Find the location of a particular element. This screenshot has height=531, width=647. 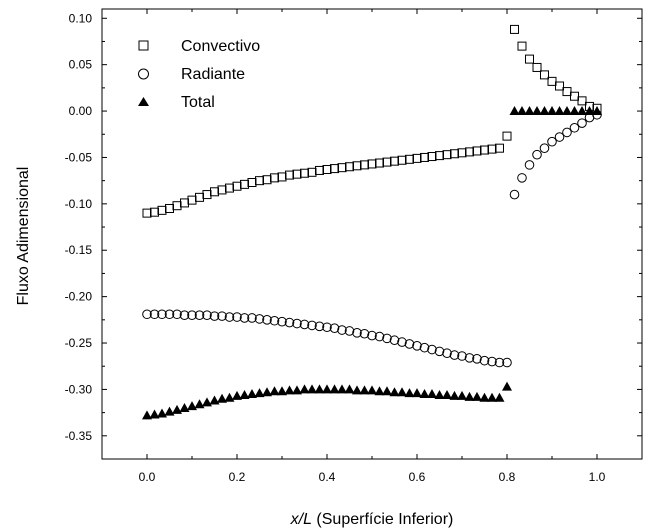

y-tick-label: -0.25 is located at coordinates (79, 343).